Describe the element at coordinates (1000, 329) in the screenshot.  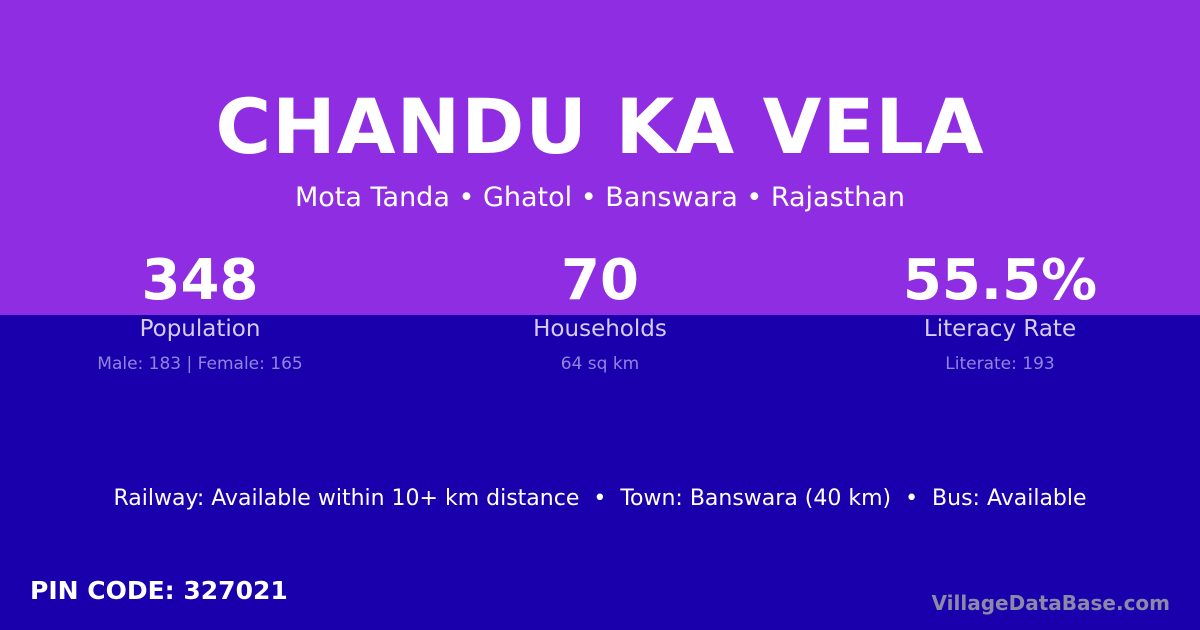
I see `literacy-label: Literacy Rate` at that location.